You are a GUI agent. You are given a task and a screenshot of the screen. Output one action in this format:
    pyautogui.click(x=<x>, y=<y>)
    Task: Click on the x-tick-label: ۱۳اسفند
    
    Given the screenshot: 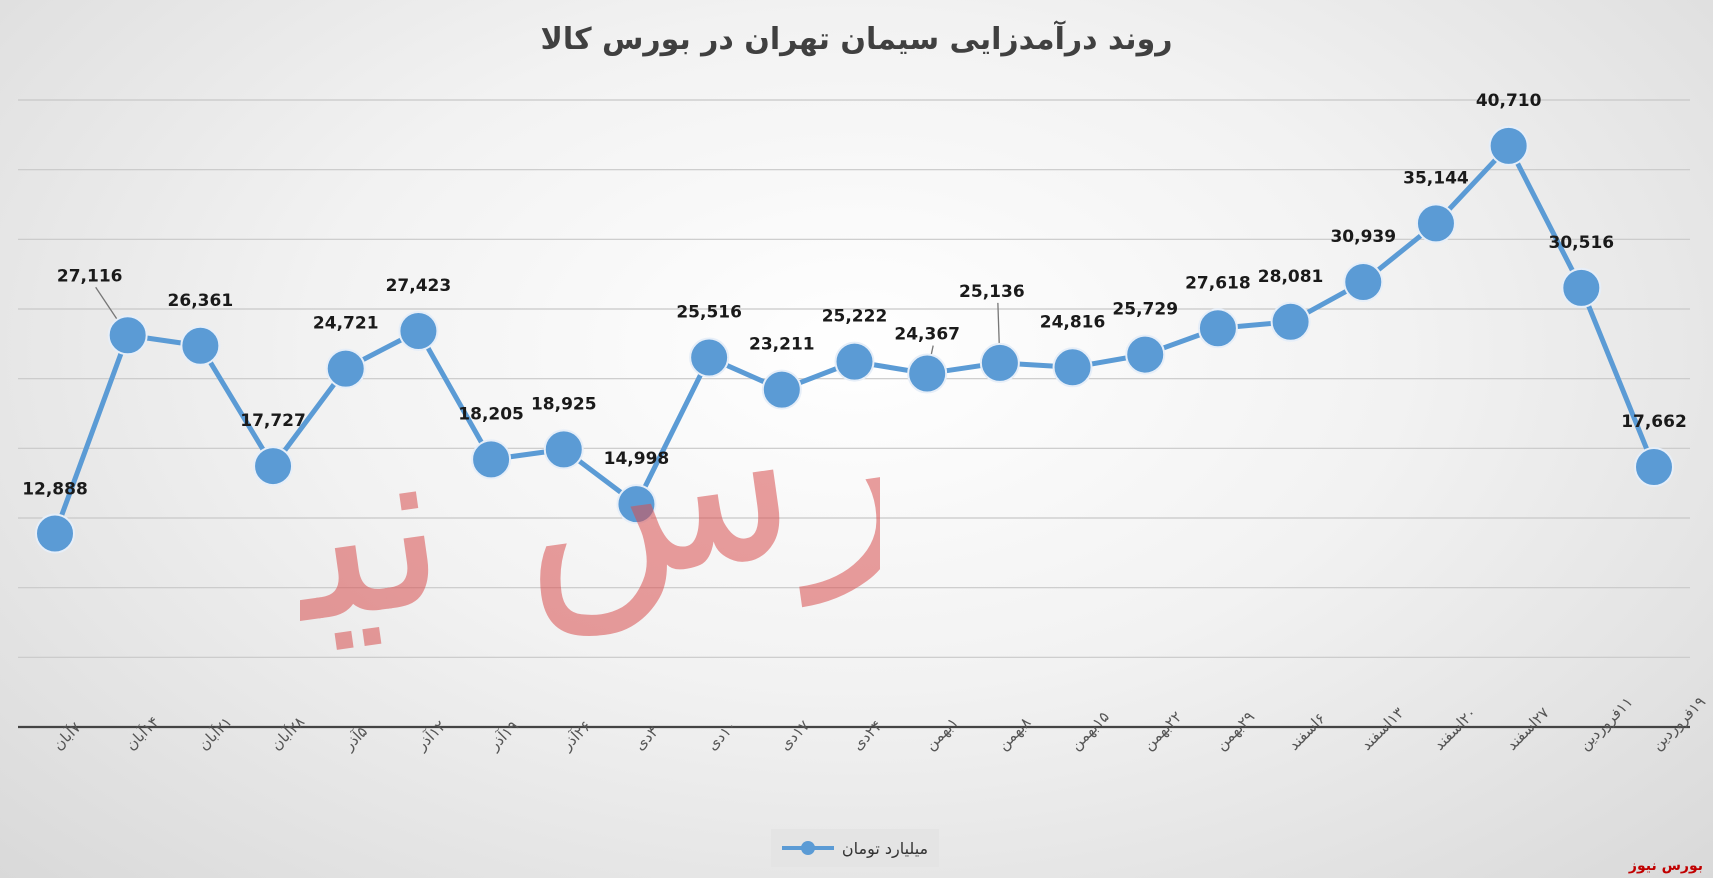 What is the action you would take?
    pyautogui.click(x=1382, y=729)
    